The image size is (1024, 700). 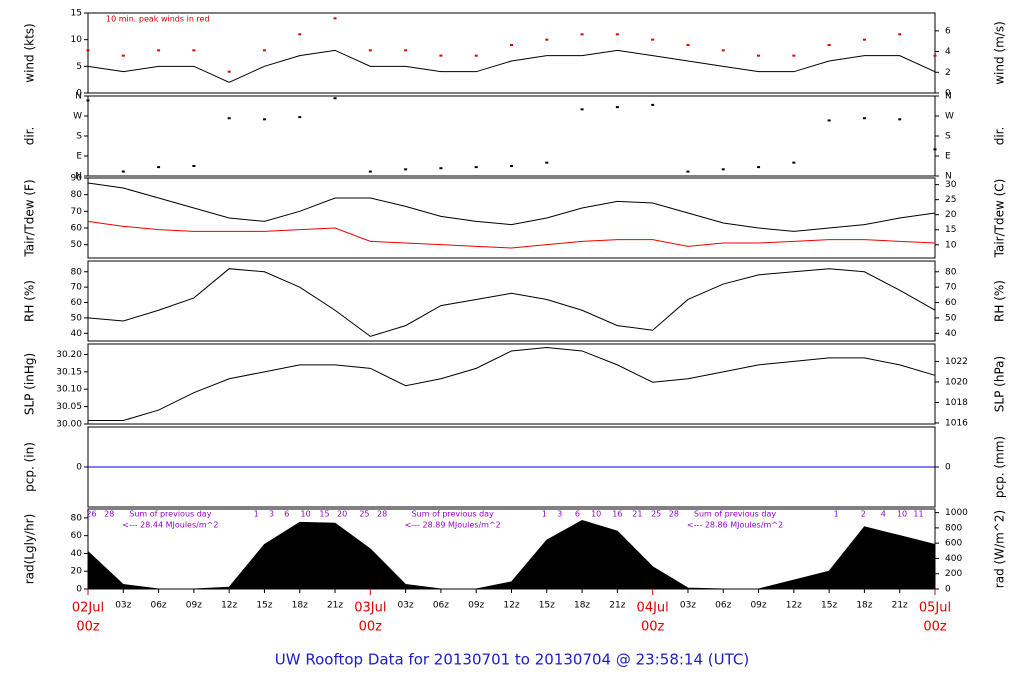 What do you see at coordinates (948, 137) in the screenshot?
I see `y2-tick-label: S` at bounding box center [948, 137].